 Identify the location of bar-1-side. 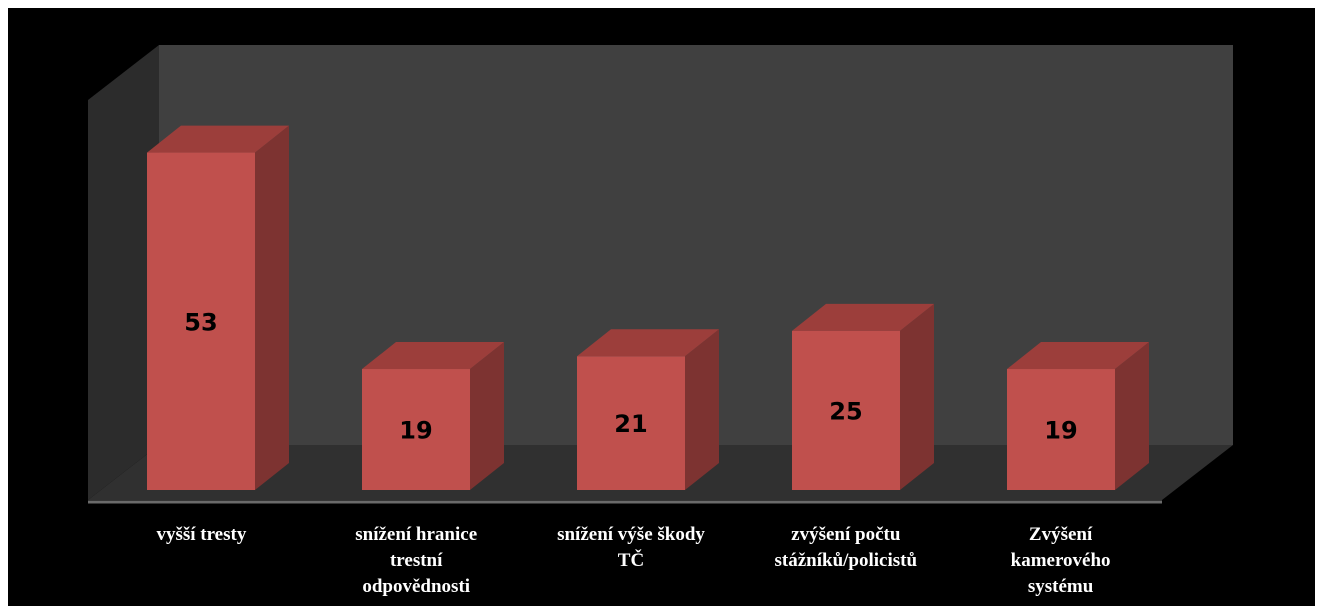
(272, 308).